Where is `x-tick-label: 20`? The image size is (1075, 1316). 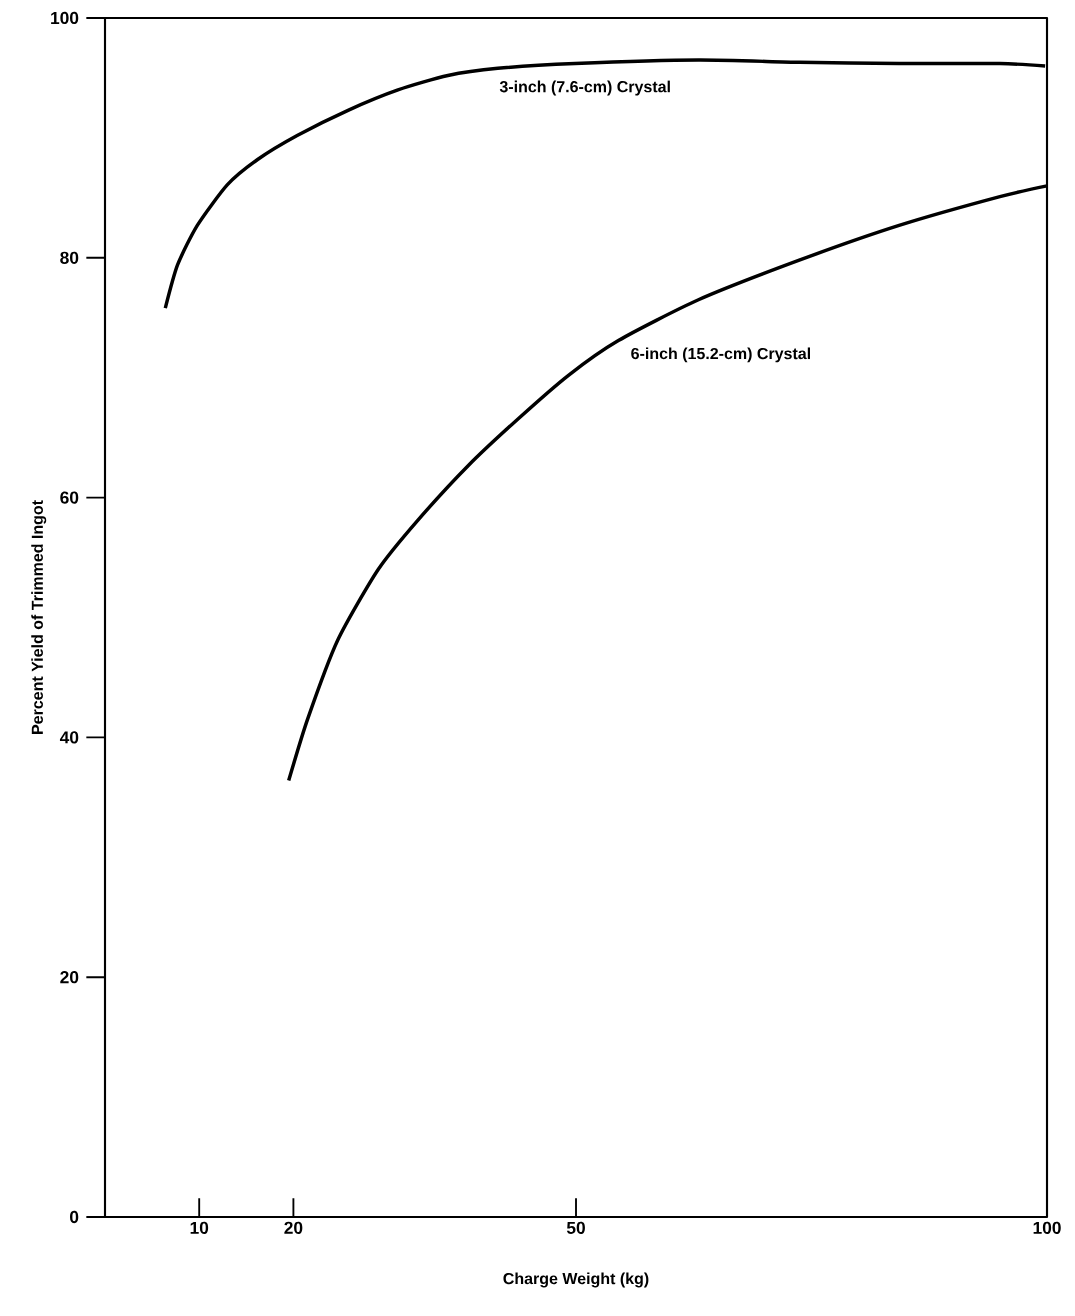
x-tick-label: 20 is located at coordinates (293, 1227).